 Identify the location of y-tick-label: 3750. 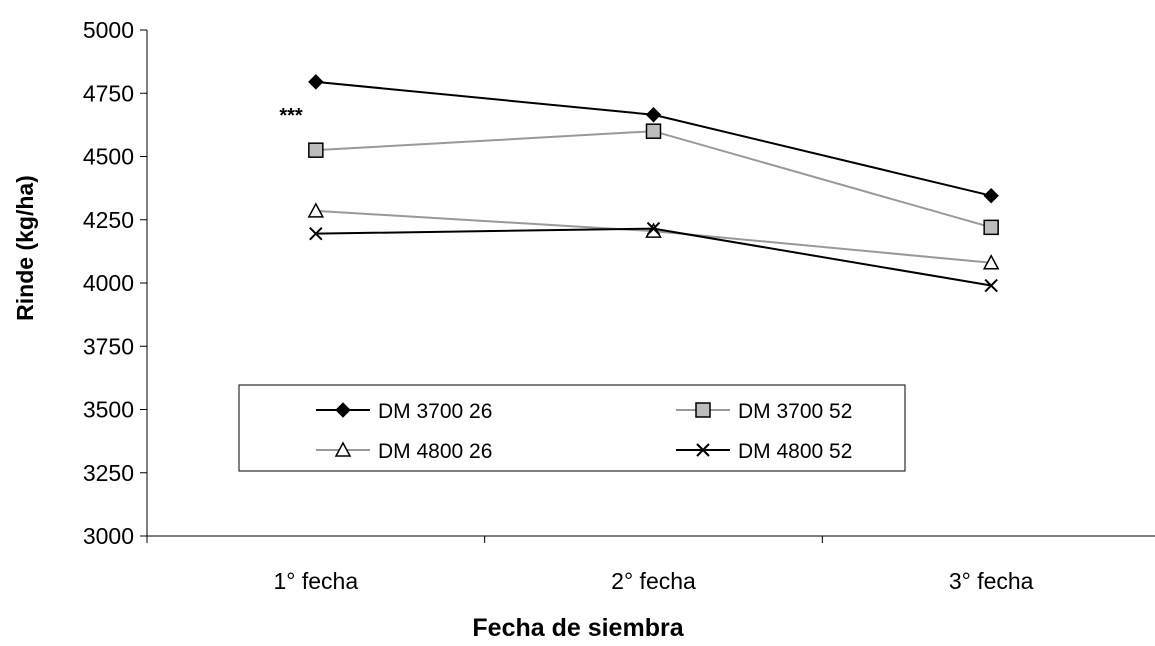
(108, 346).